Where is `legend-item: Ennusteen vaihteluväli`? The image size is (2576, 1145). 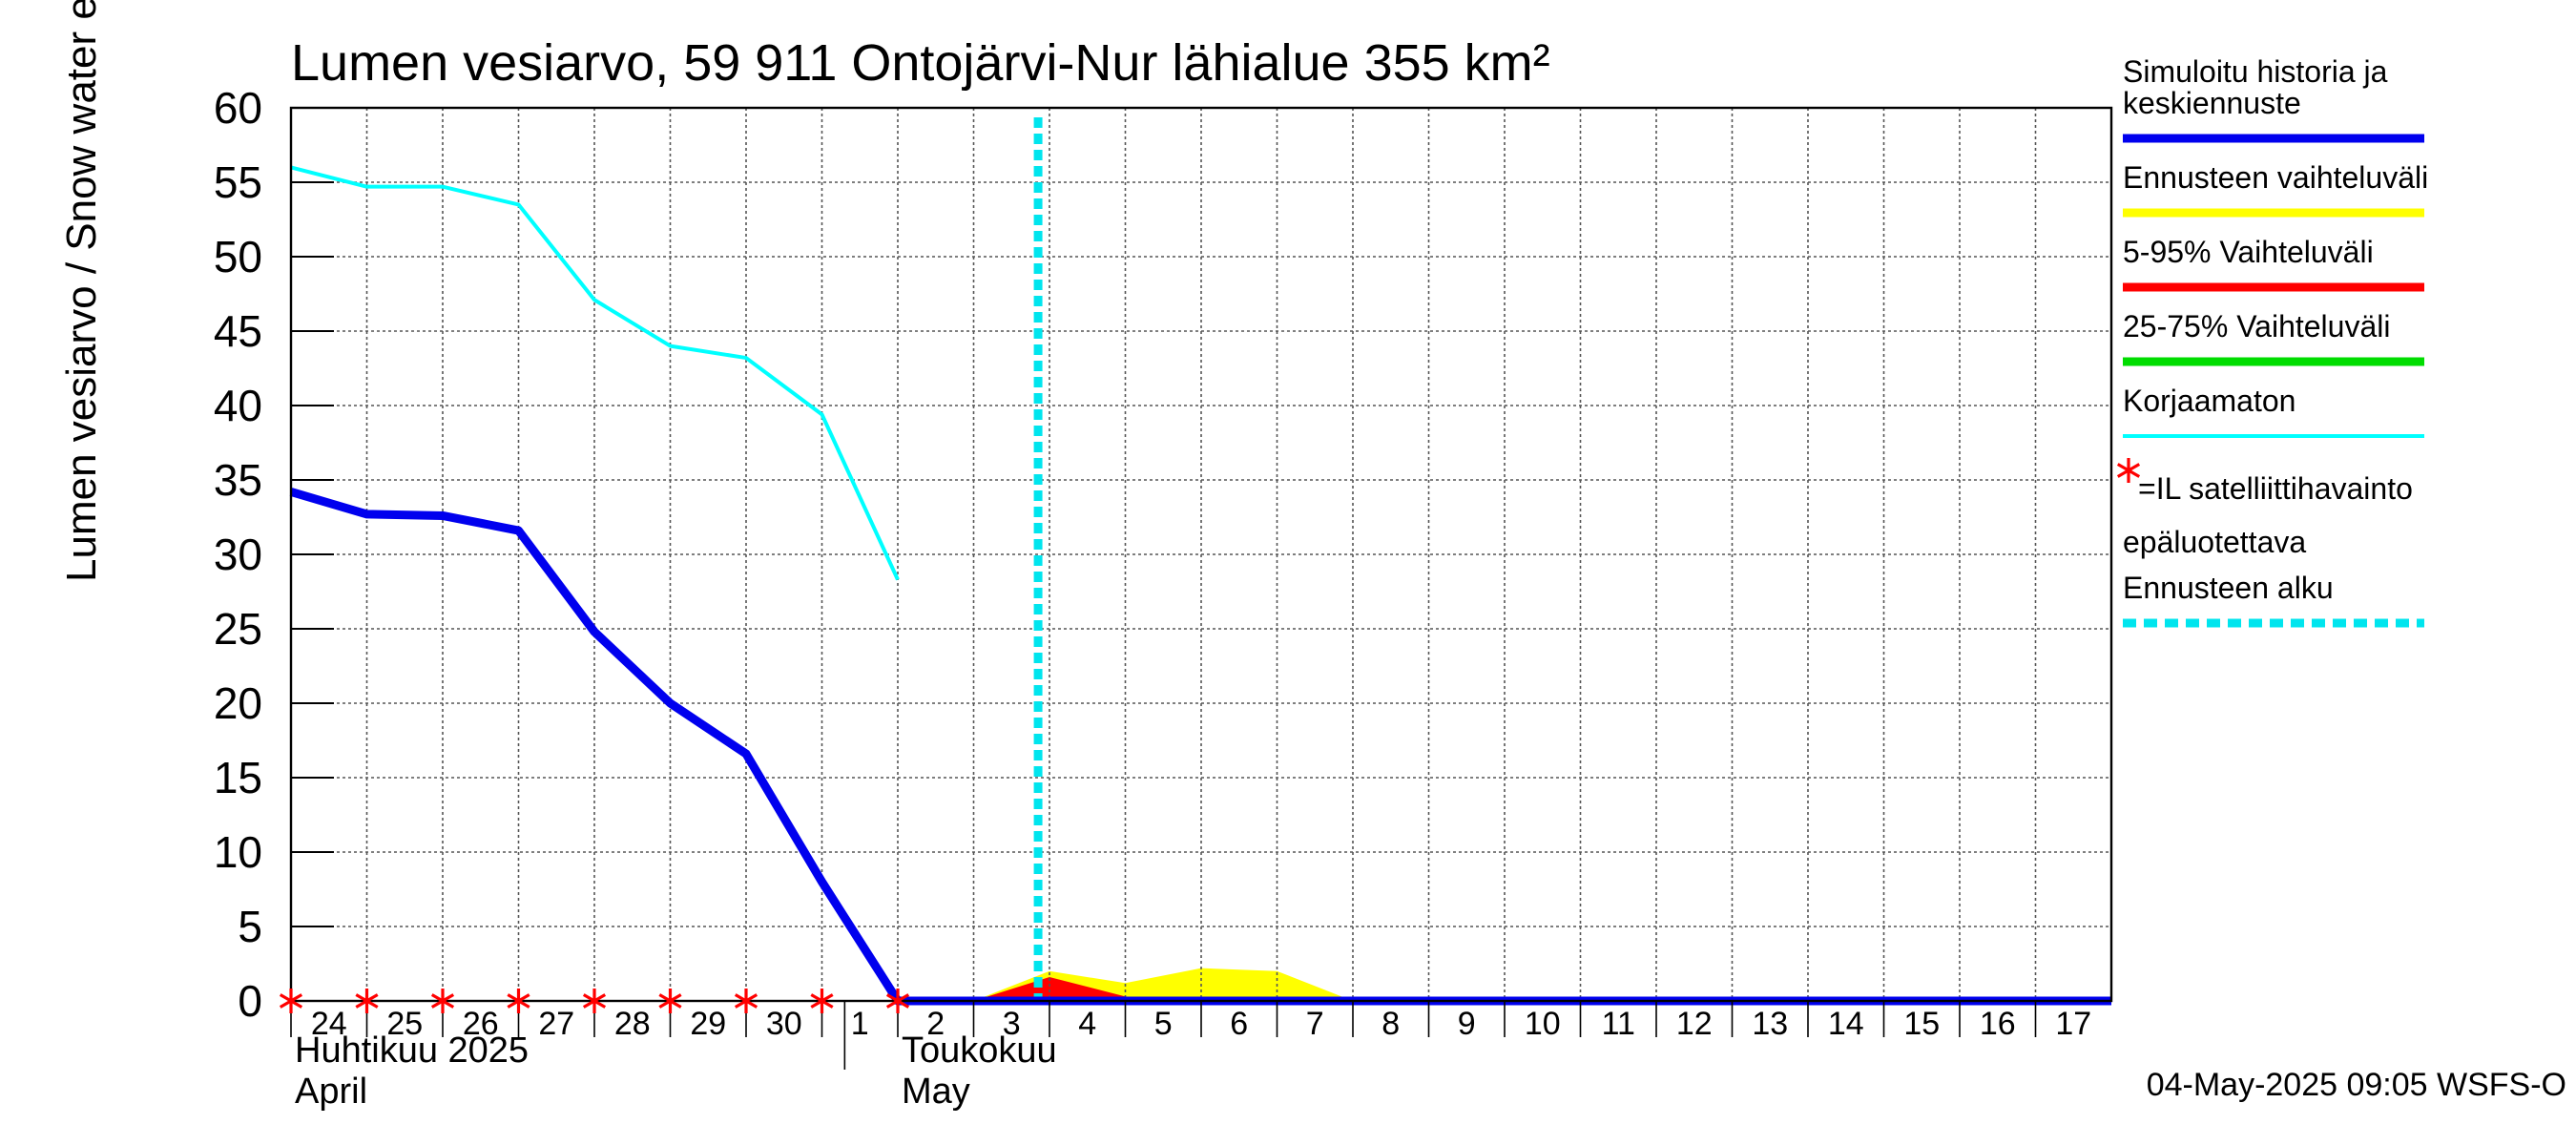 legend-item: Ennusteen vaihteluväli is located at coordinates (2275, 189).